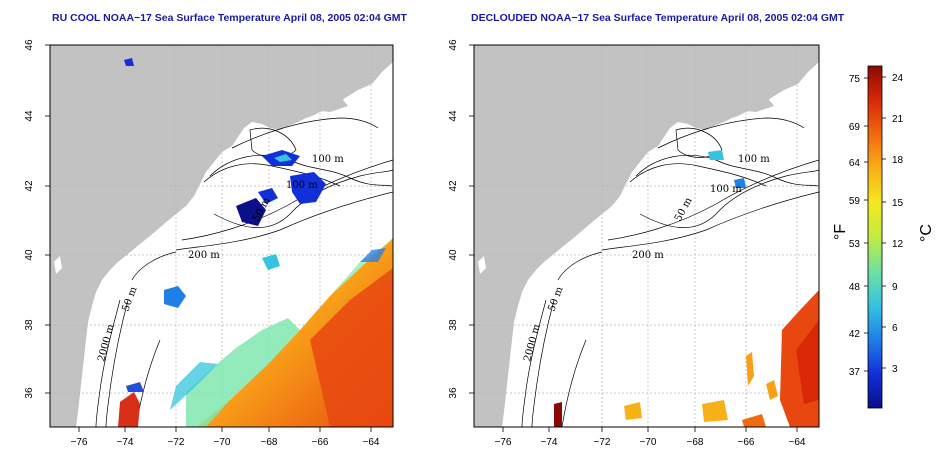  Describe the element at coordinates (855, 334) in the screenshot. I see `fahrenheit-tick-label: 42` at that location.